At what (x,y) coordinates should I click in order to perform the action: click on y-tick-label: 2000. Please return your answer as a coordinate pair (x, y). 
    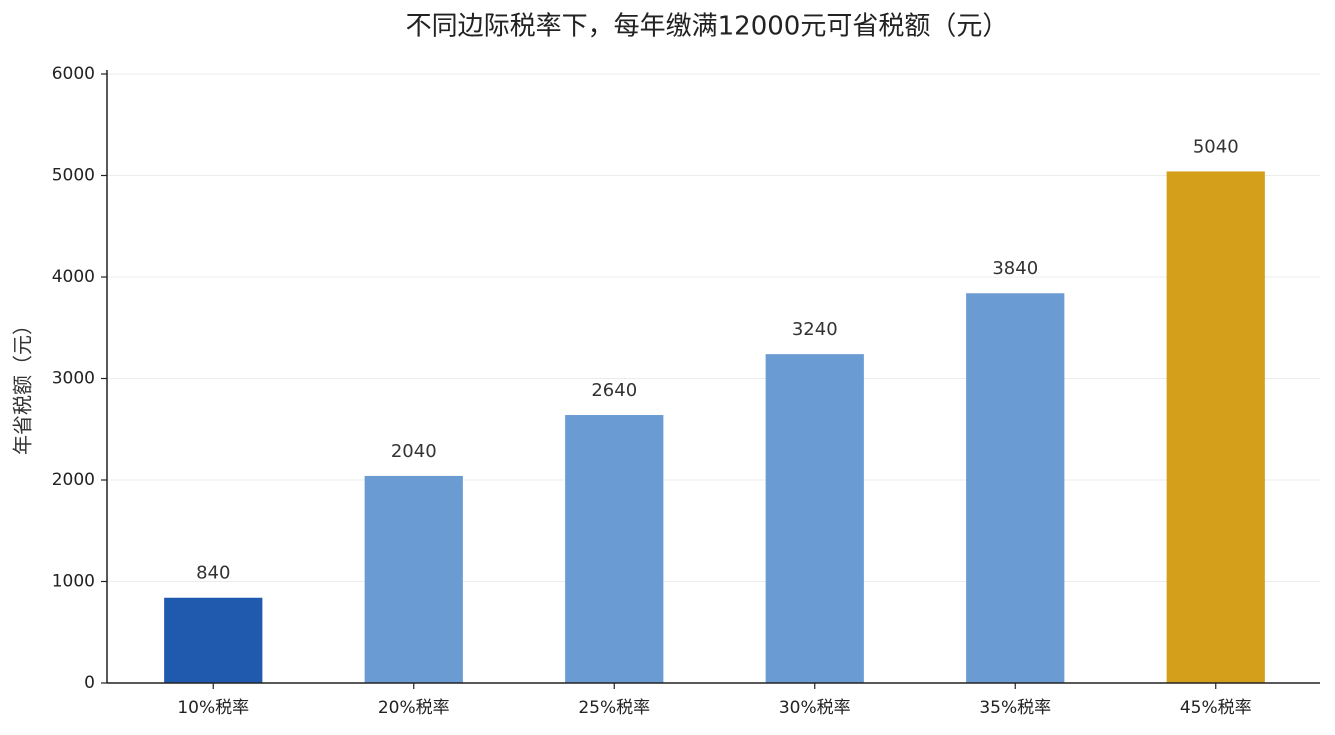
    Looking at the image, I should click on (73, 480).